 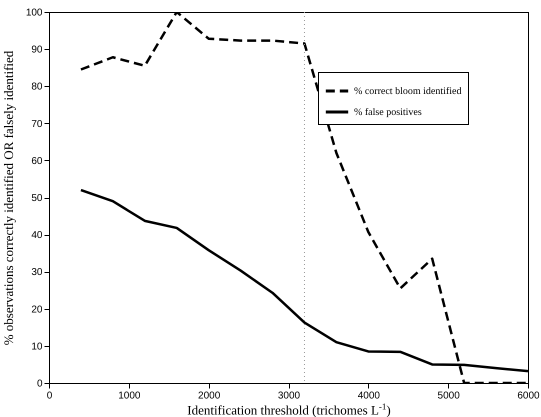 I want to click on y-tick-label: 10, so click(x=37, y=346).